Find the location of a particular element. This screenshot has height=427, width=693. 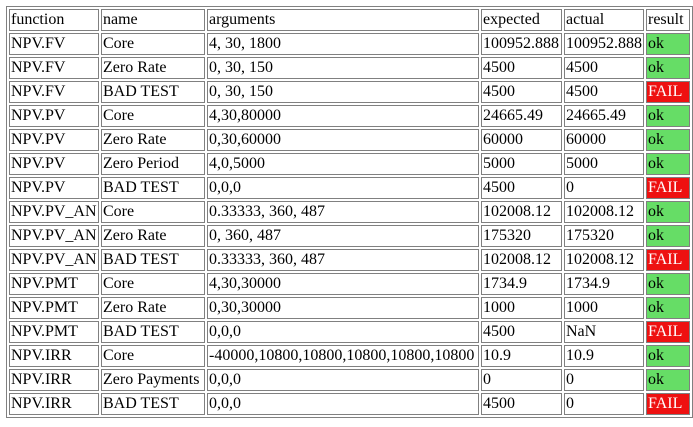

table-row: NPV.PMT BAD TEST 0,0,0 4500 NaN FAIL is located at coordinates (349, 332).